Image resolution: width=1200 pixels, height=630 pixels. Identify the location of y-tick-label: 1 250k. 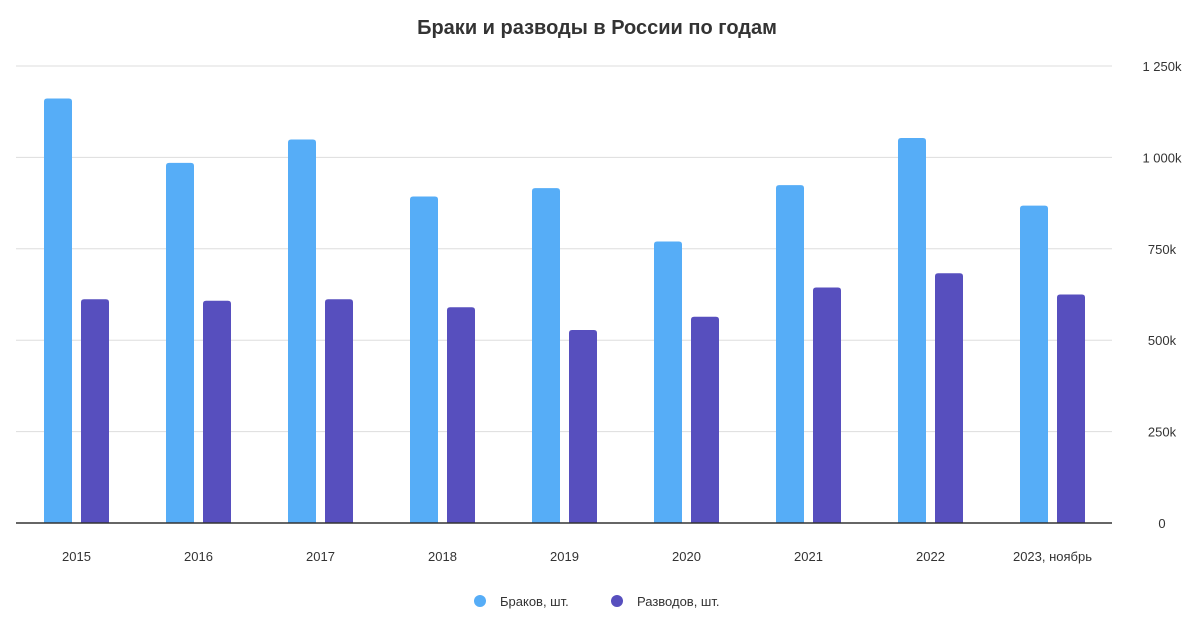
(1162, 66).